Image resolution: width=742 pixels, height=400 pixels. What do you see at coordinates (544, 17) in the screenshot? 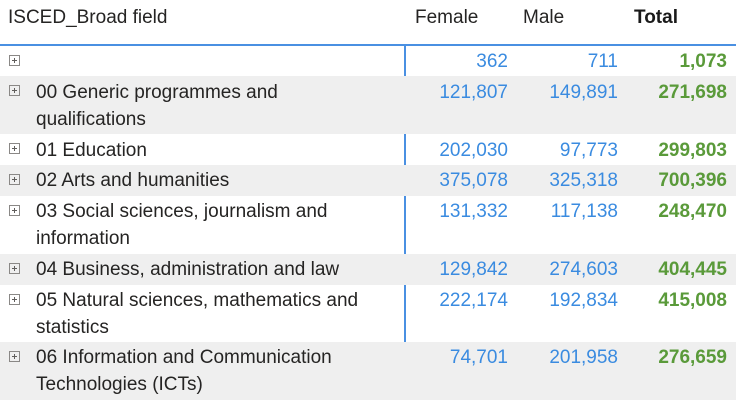
I see `column-header-male: Male` at bounding box center [544, 17].